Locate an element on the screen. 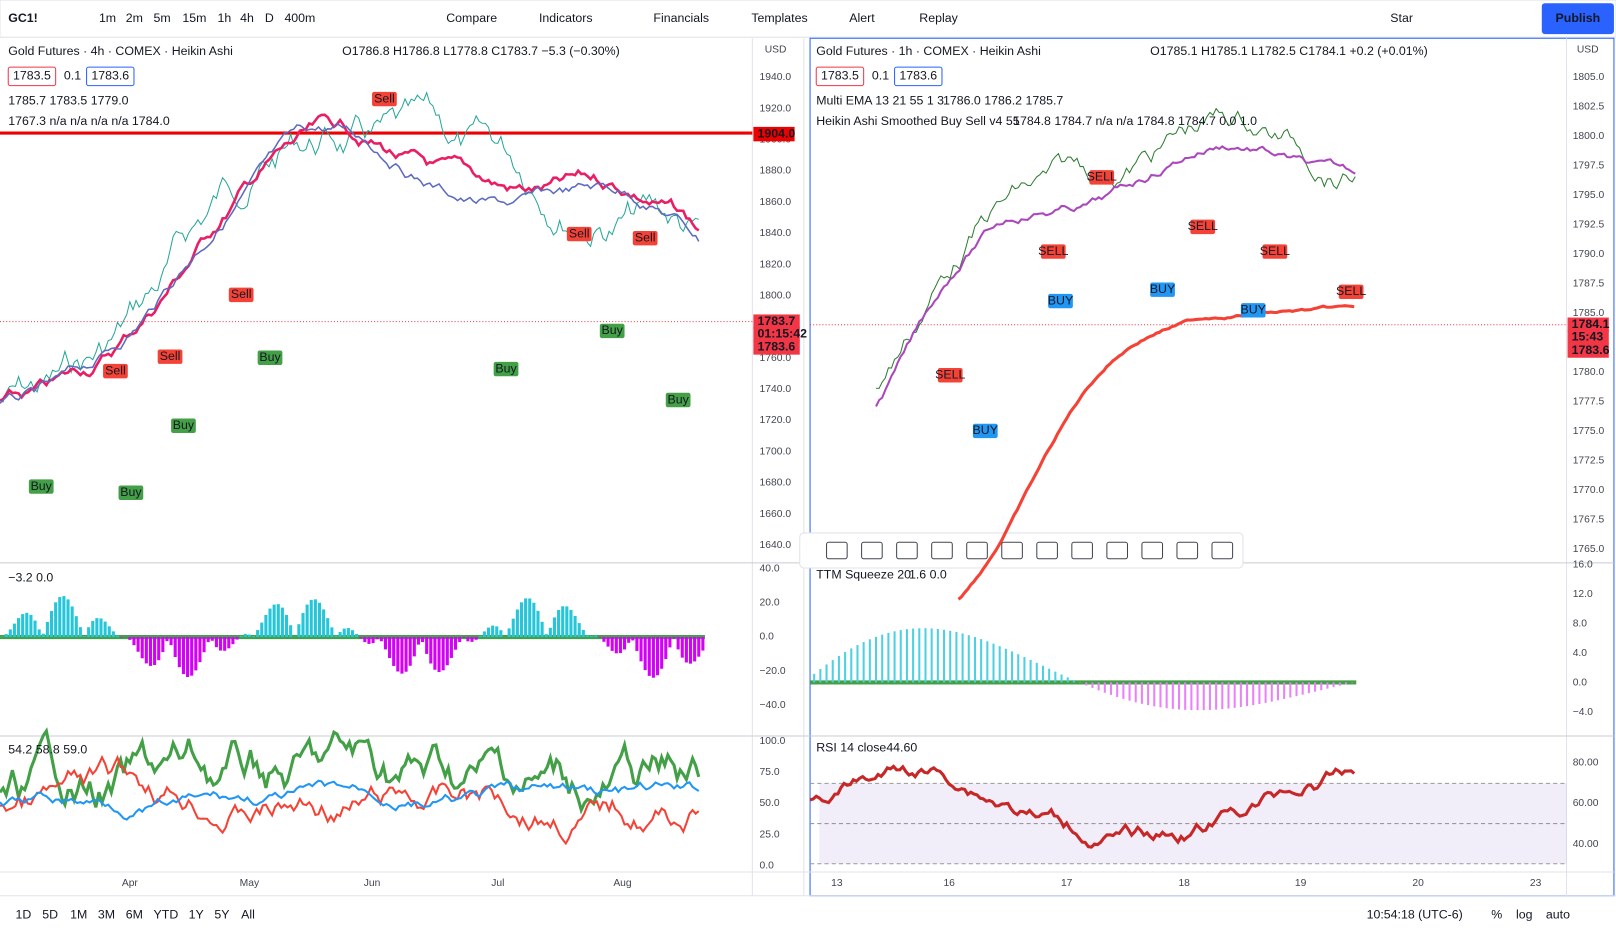 Image resolution: width=1616 pixels, height=935 pixels. level-tag: 1904.0 is located at coordinates (777, 133).